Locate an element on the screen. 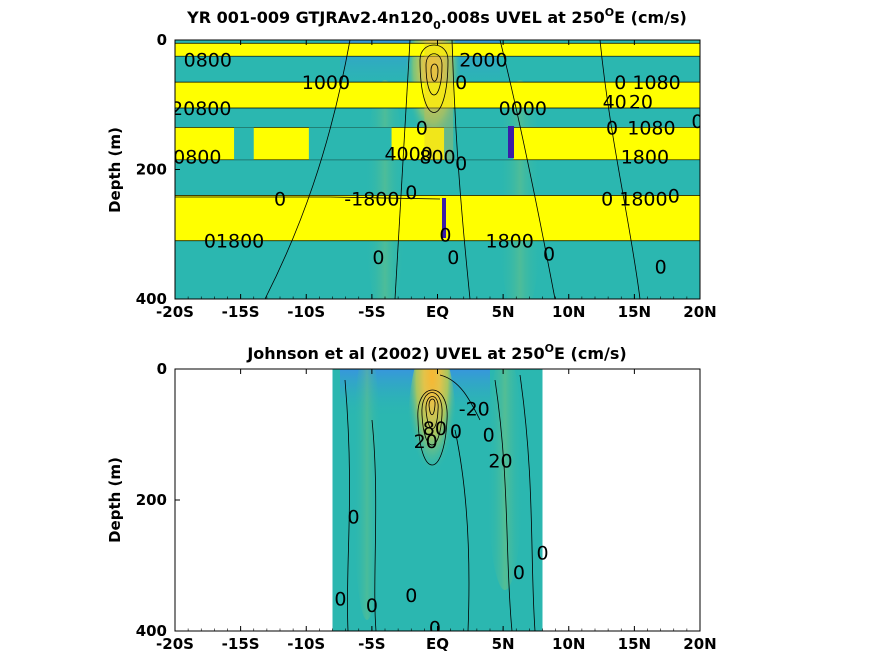  bottom-x-tick-label: 15N is located at coordinates (634, 644).